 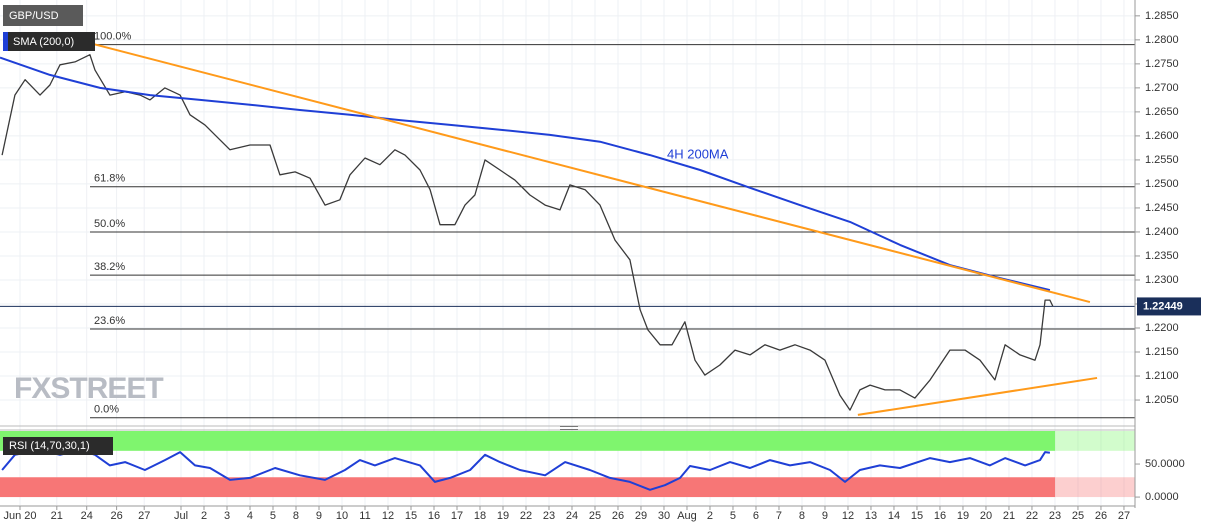 What do you see at coordinates (871, 516) in the screenshot?
I see `x-tick-label: 13` at bounding box center [871, 516].